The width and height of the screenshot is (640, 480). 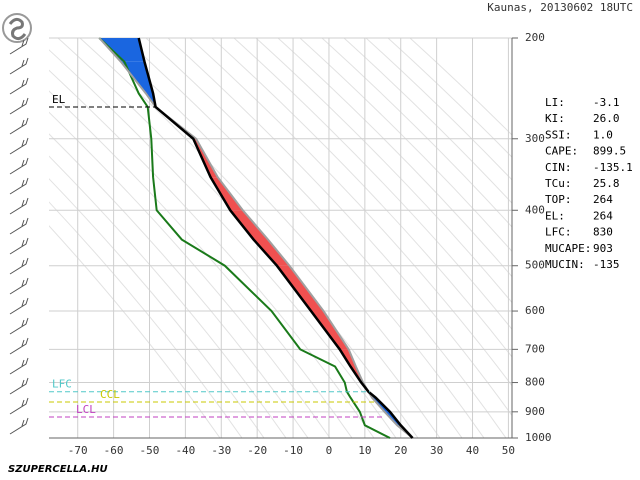 What do you see at coordinates (535, 37) in the screenshot?
I see `y-tick-label: 200` at bounding box center [535, 37].